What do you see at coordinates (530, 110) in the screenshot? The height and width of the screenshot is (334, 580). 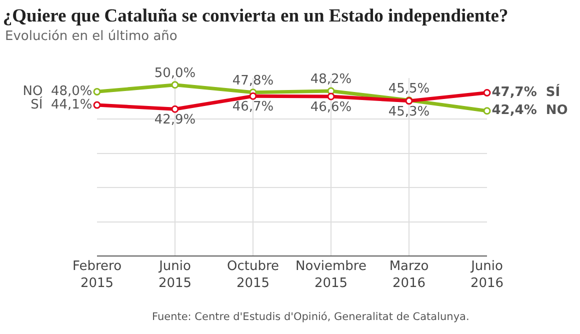 I see `text: 42,4% NO` at bounding box center [530, 110].